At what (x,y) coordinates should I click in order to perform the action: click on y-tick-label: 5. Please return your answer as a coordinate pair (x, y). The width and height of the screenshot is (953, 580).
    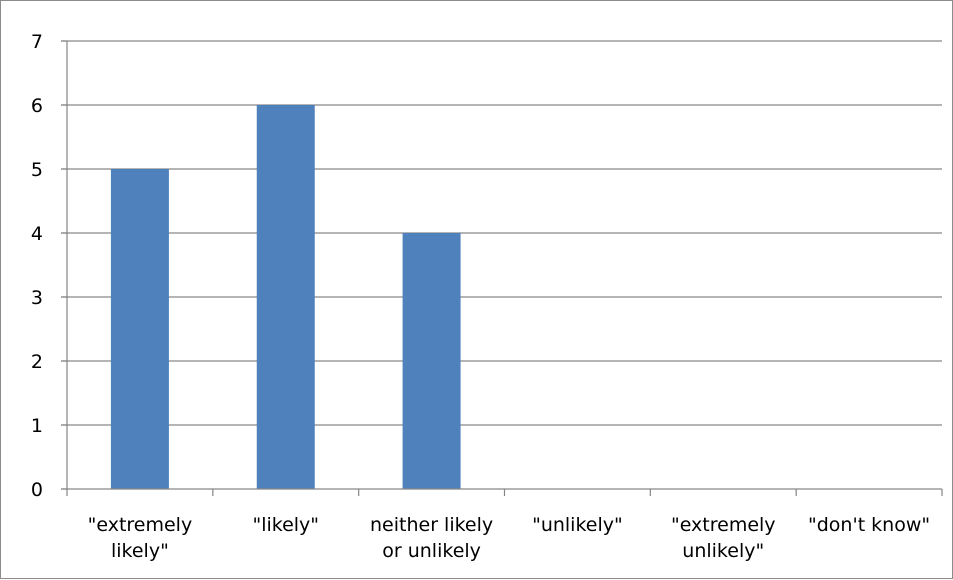
    Looking at the image, I should click on (37, 170).